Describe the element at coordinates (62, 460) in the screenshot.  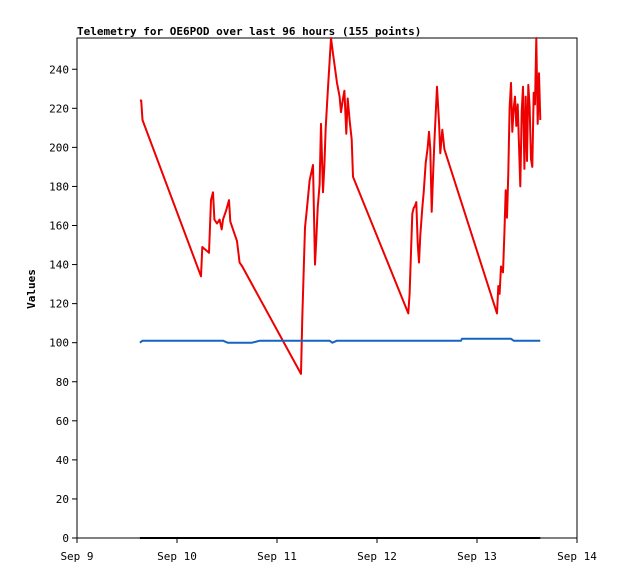
I see `y-tick-label: 40` at that location.